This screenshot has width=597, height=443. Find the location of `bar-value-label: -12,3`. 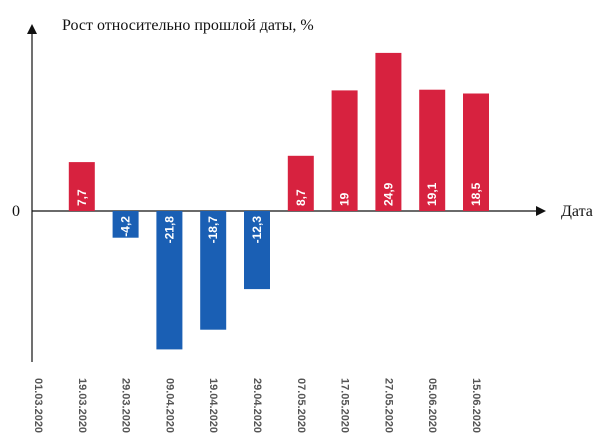

bar-value-label: -12,3 is located at coordinates (257, 230).